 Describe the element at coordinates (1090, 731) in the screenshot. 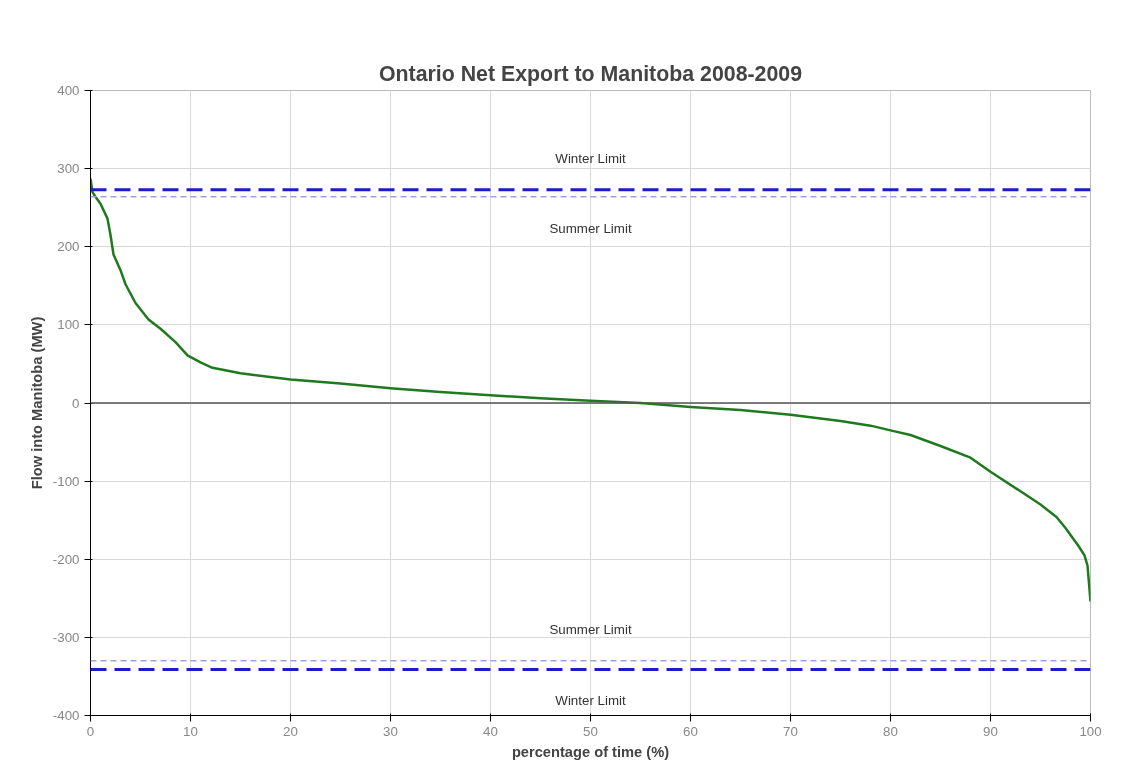

I see `x-tick-label: 100` at that location.